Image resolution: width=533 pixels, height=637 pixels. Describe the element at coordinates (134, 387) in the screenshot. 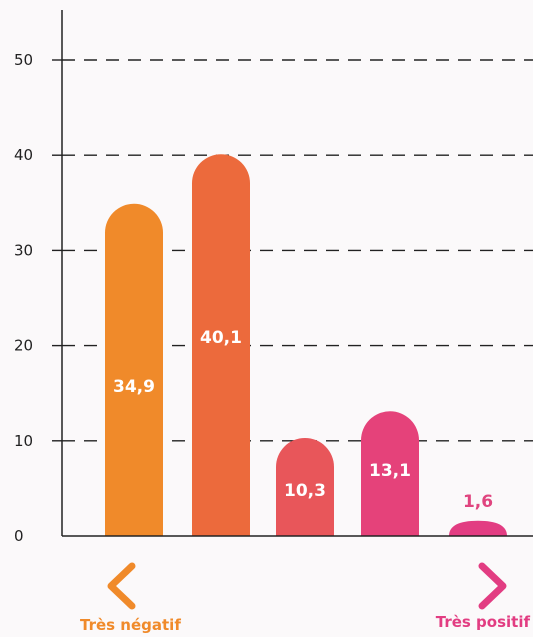

I see `value-label: 34,9` at that location.